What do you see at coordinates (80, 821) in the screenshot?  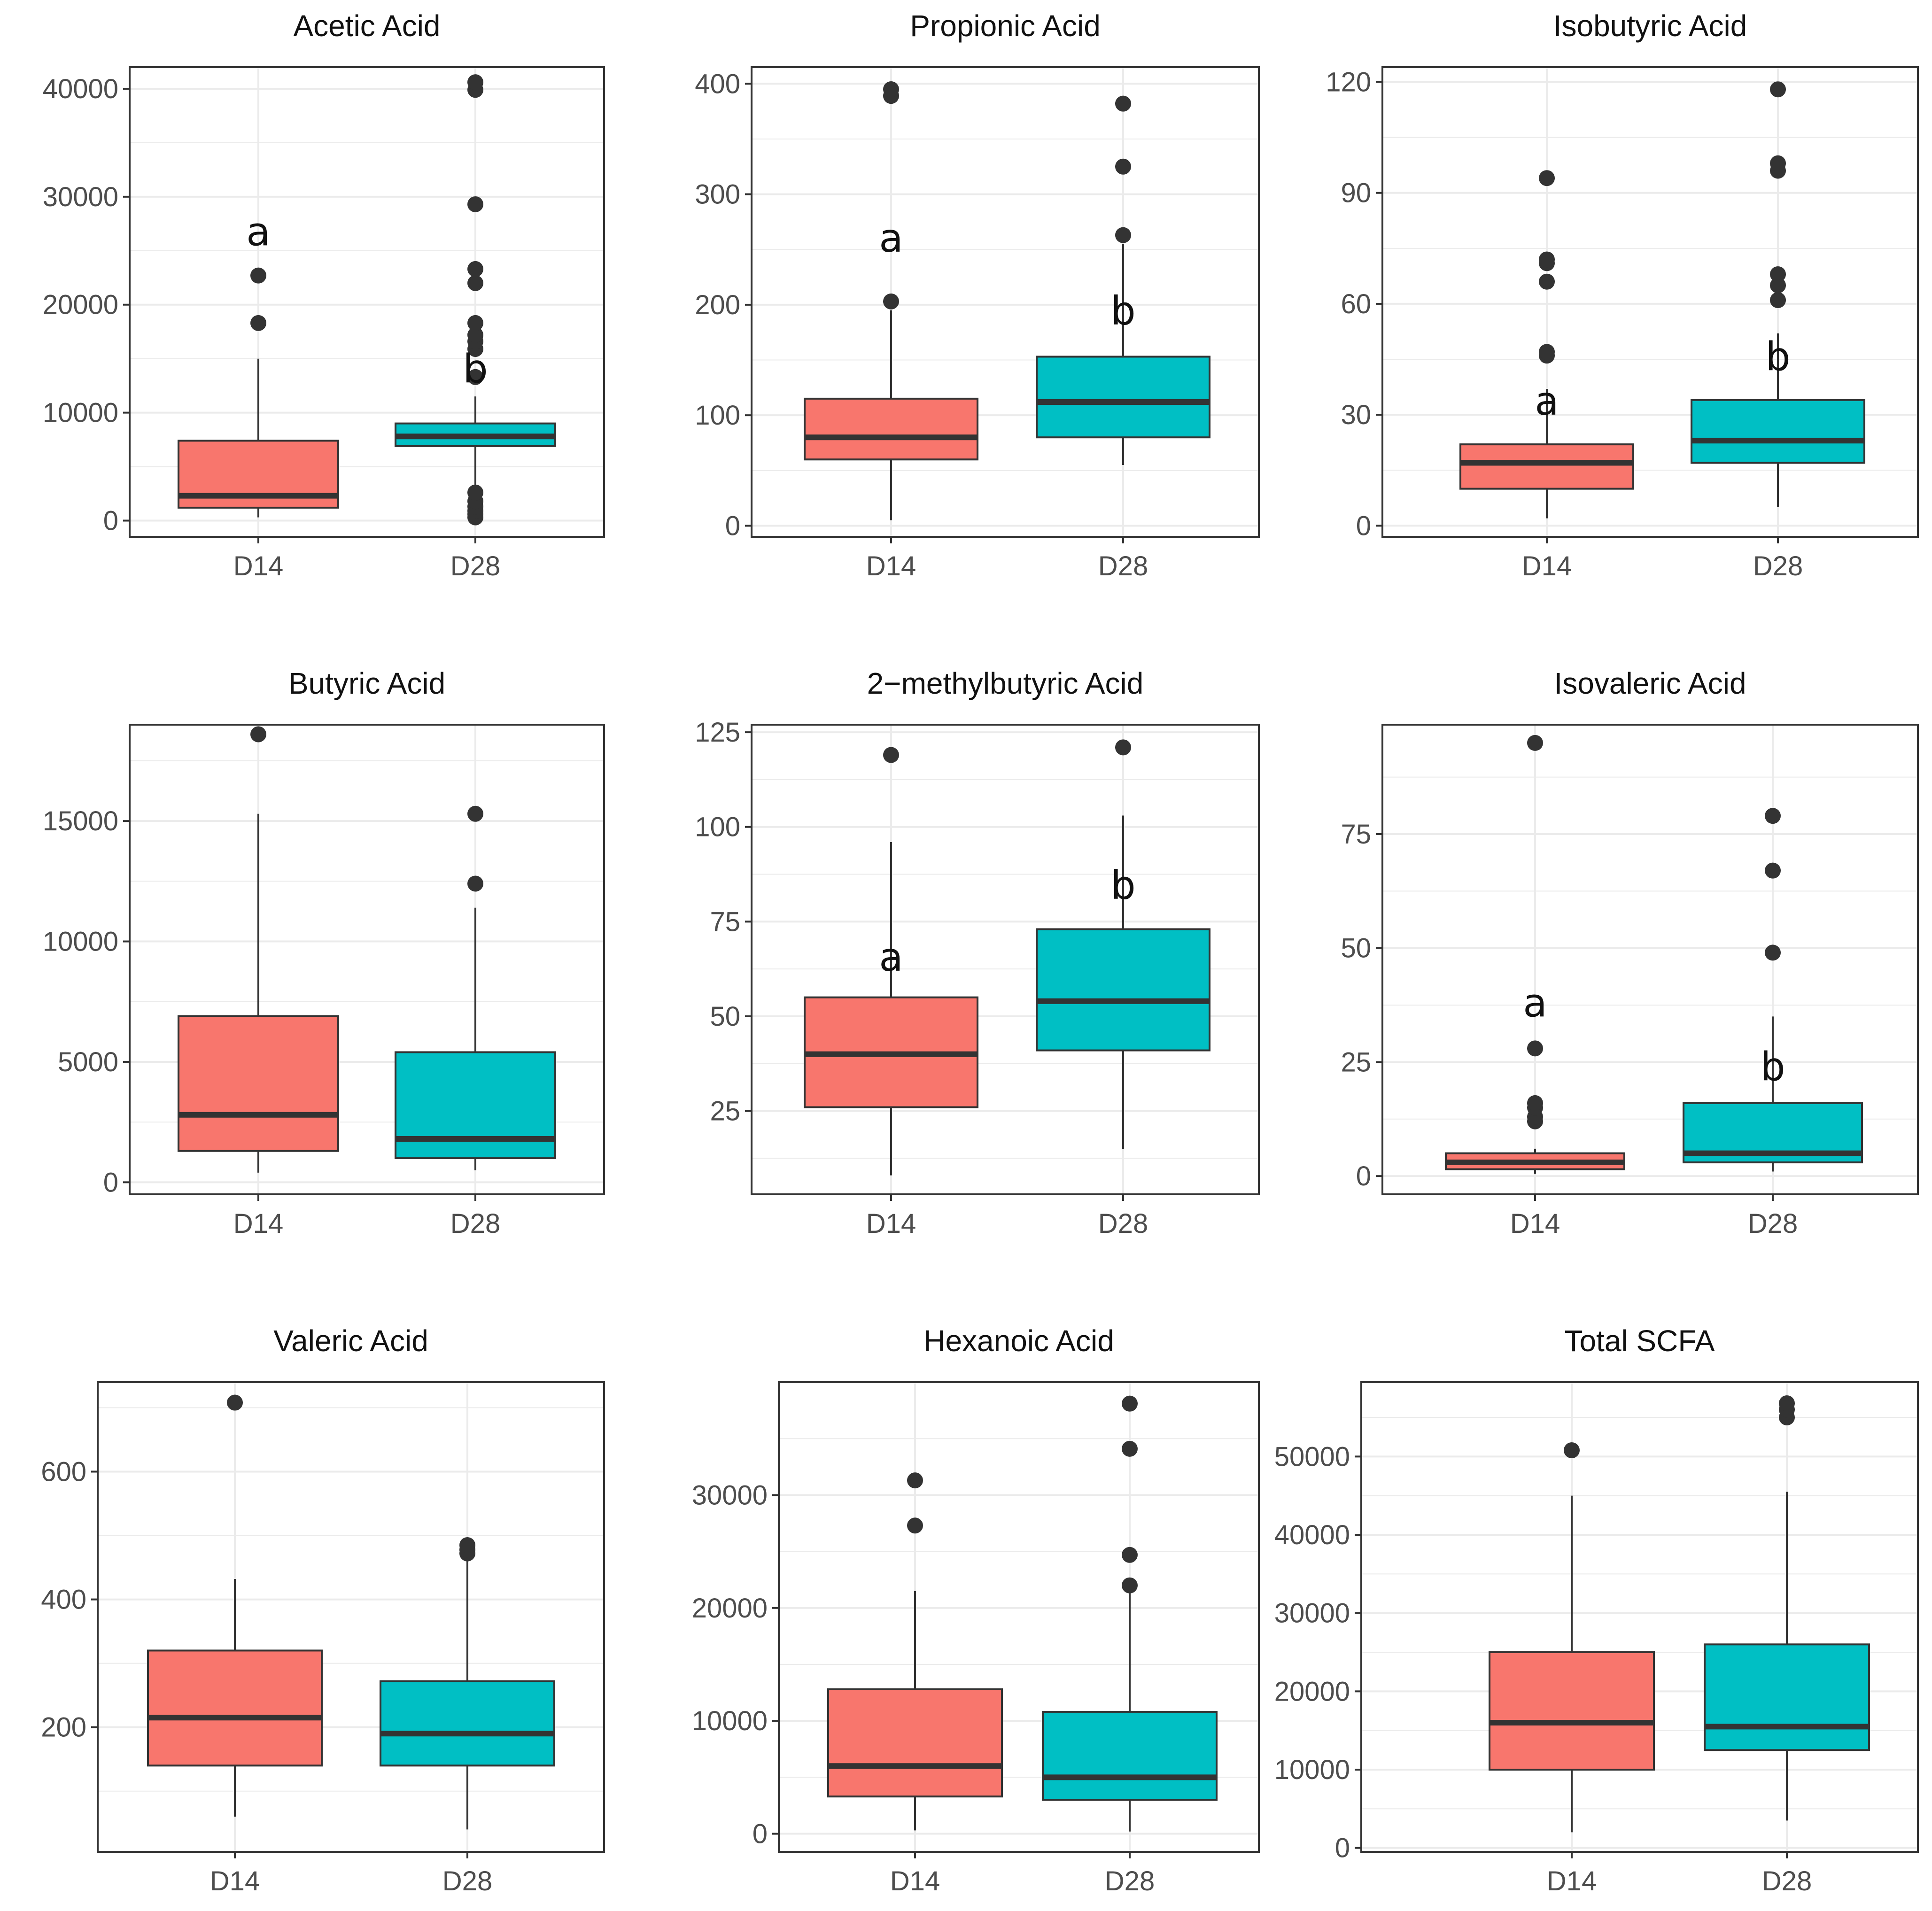 I see `y-tick-label: 15000` at bounding box center [80, 821].